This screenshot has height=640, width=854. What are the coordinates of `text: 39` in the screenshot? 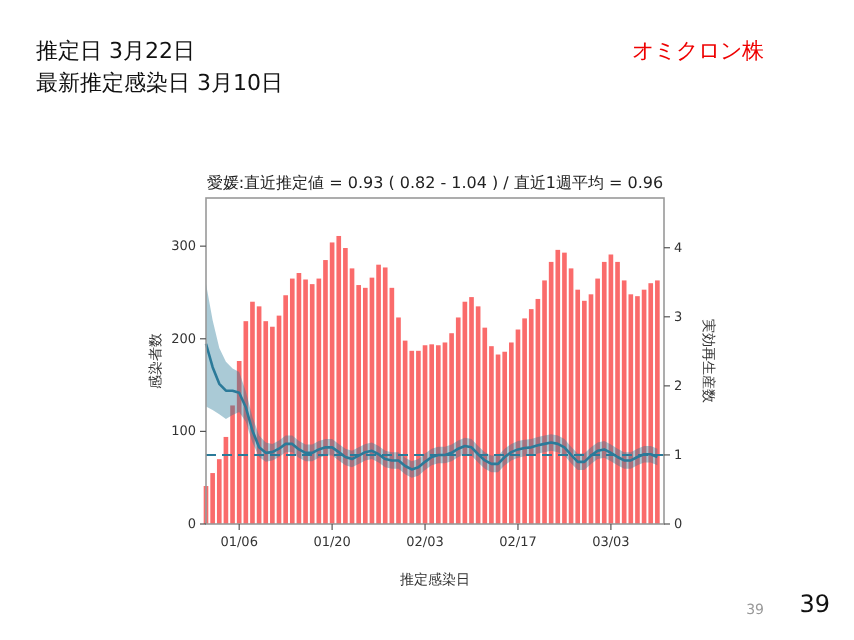 It's located at (814, 604).